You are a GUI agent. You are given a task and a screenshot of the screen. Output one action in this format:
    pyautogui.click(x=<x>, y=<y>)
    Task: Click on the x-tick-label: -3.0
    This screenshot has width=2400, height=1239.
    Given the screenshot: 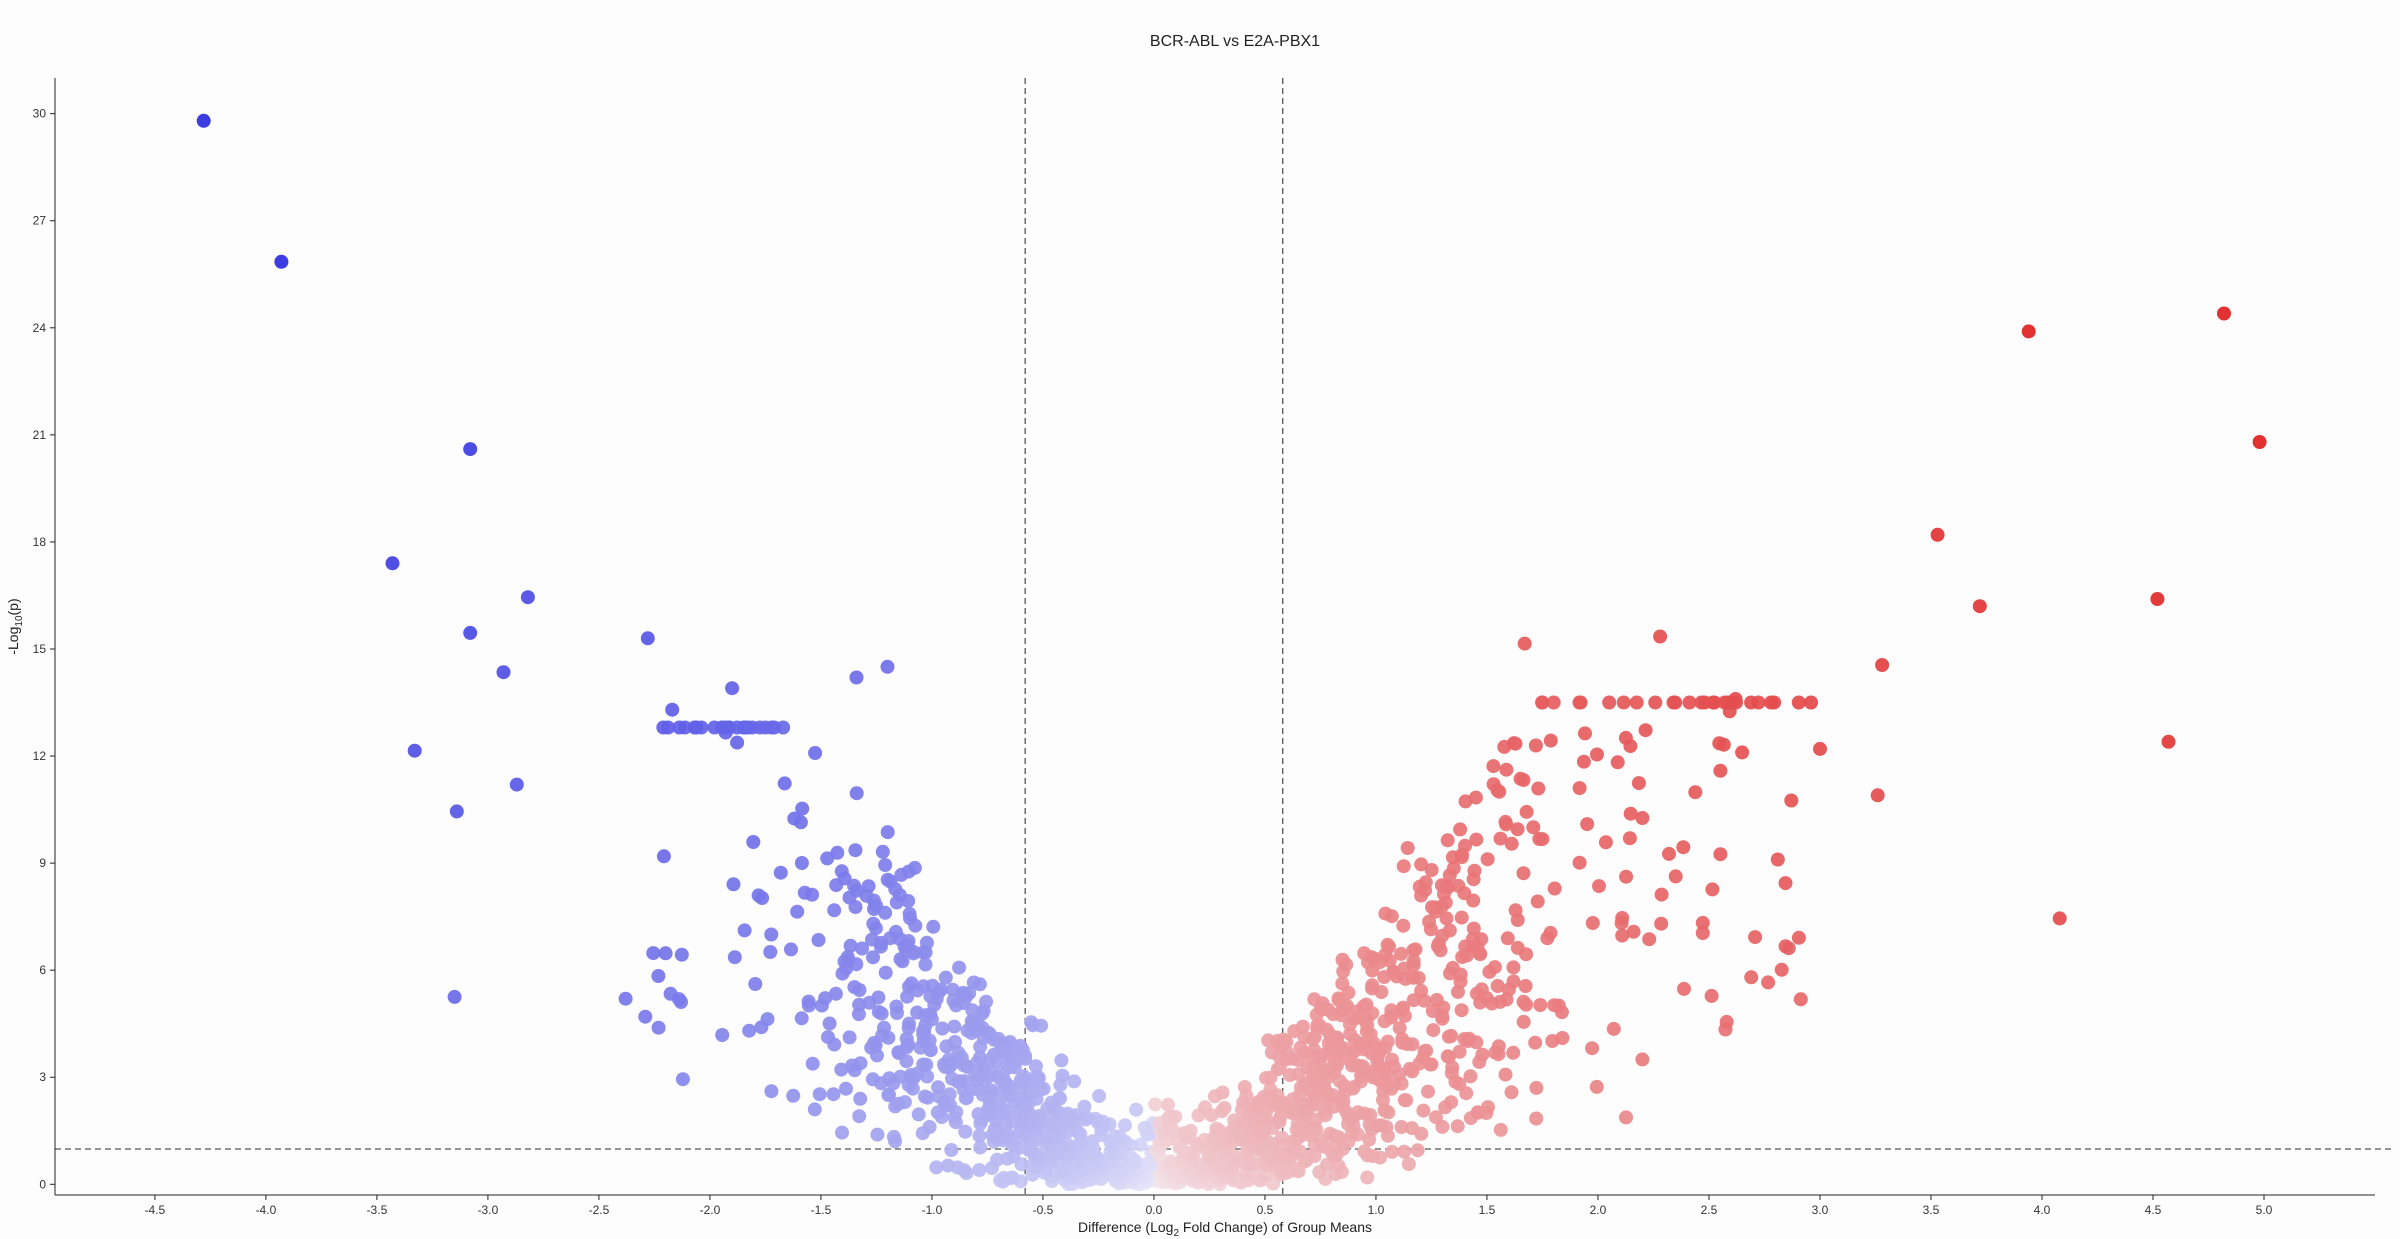 What is the action you would take?
    pyautogui.click(x=488, y=1210)
    